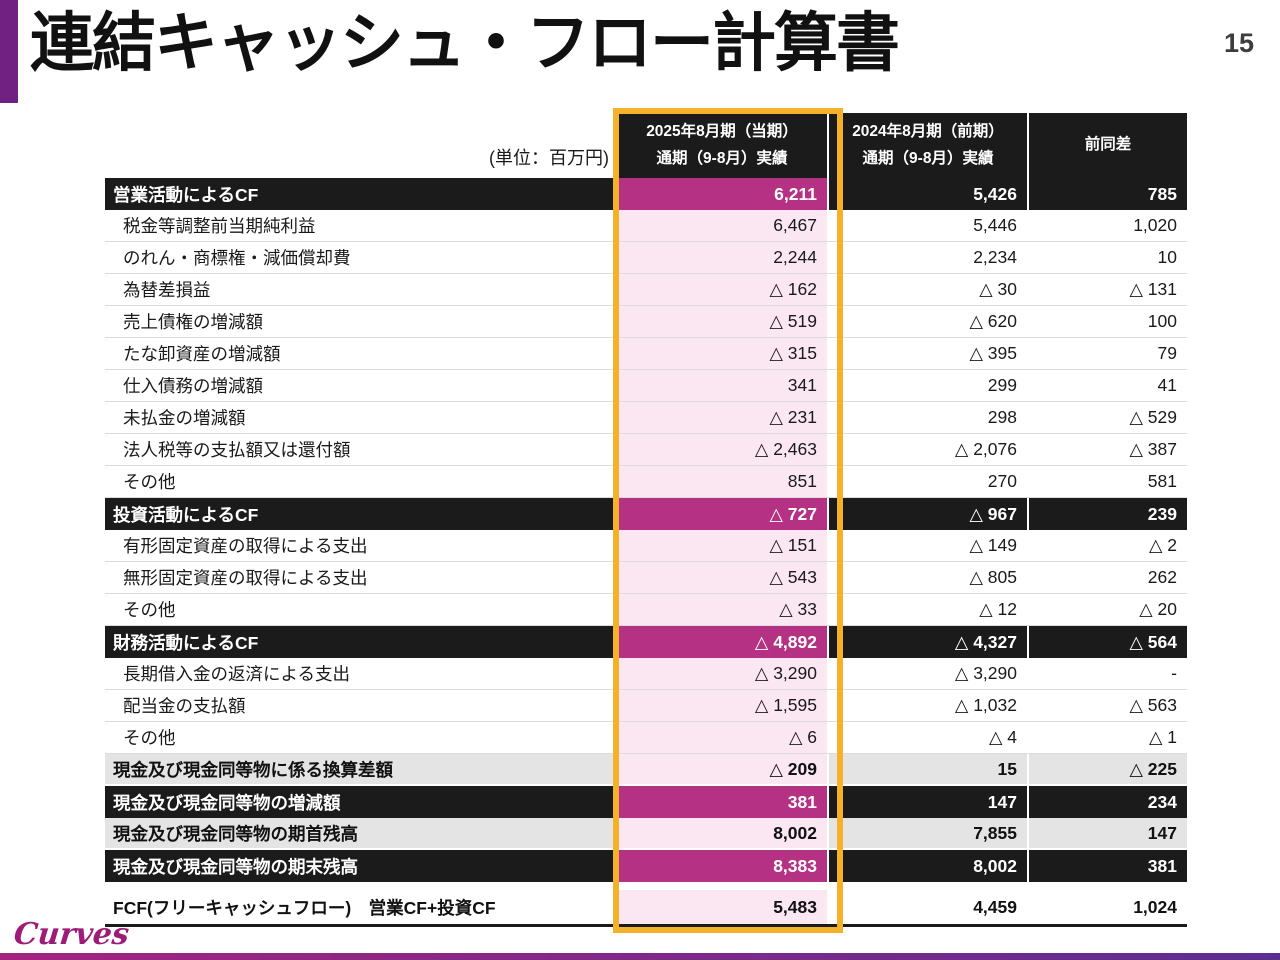 The image size is (1280, 960). What do you see at coordinates (927, 546) in the screenshot?
I see `value-previous-period: △ 149` at bounding box center [927, 546].